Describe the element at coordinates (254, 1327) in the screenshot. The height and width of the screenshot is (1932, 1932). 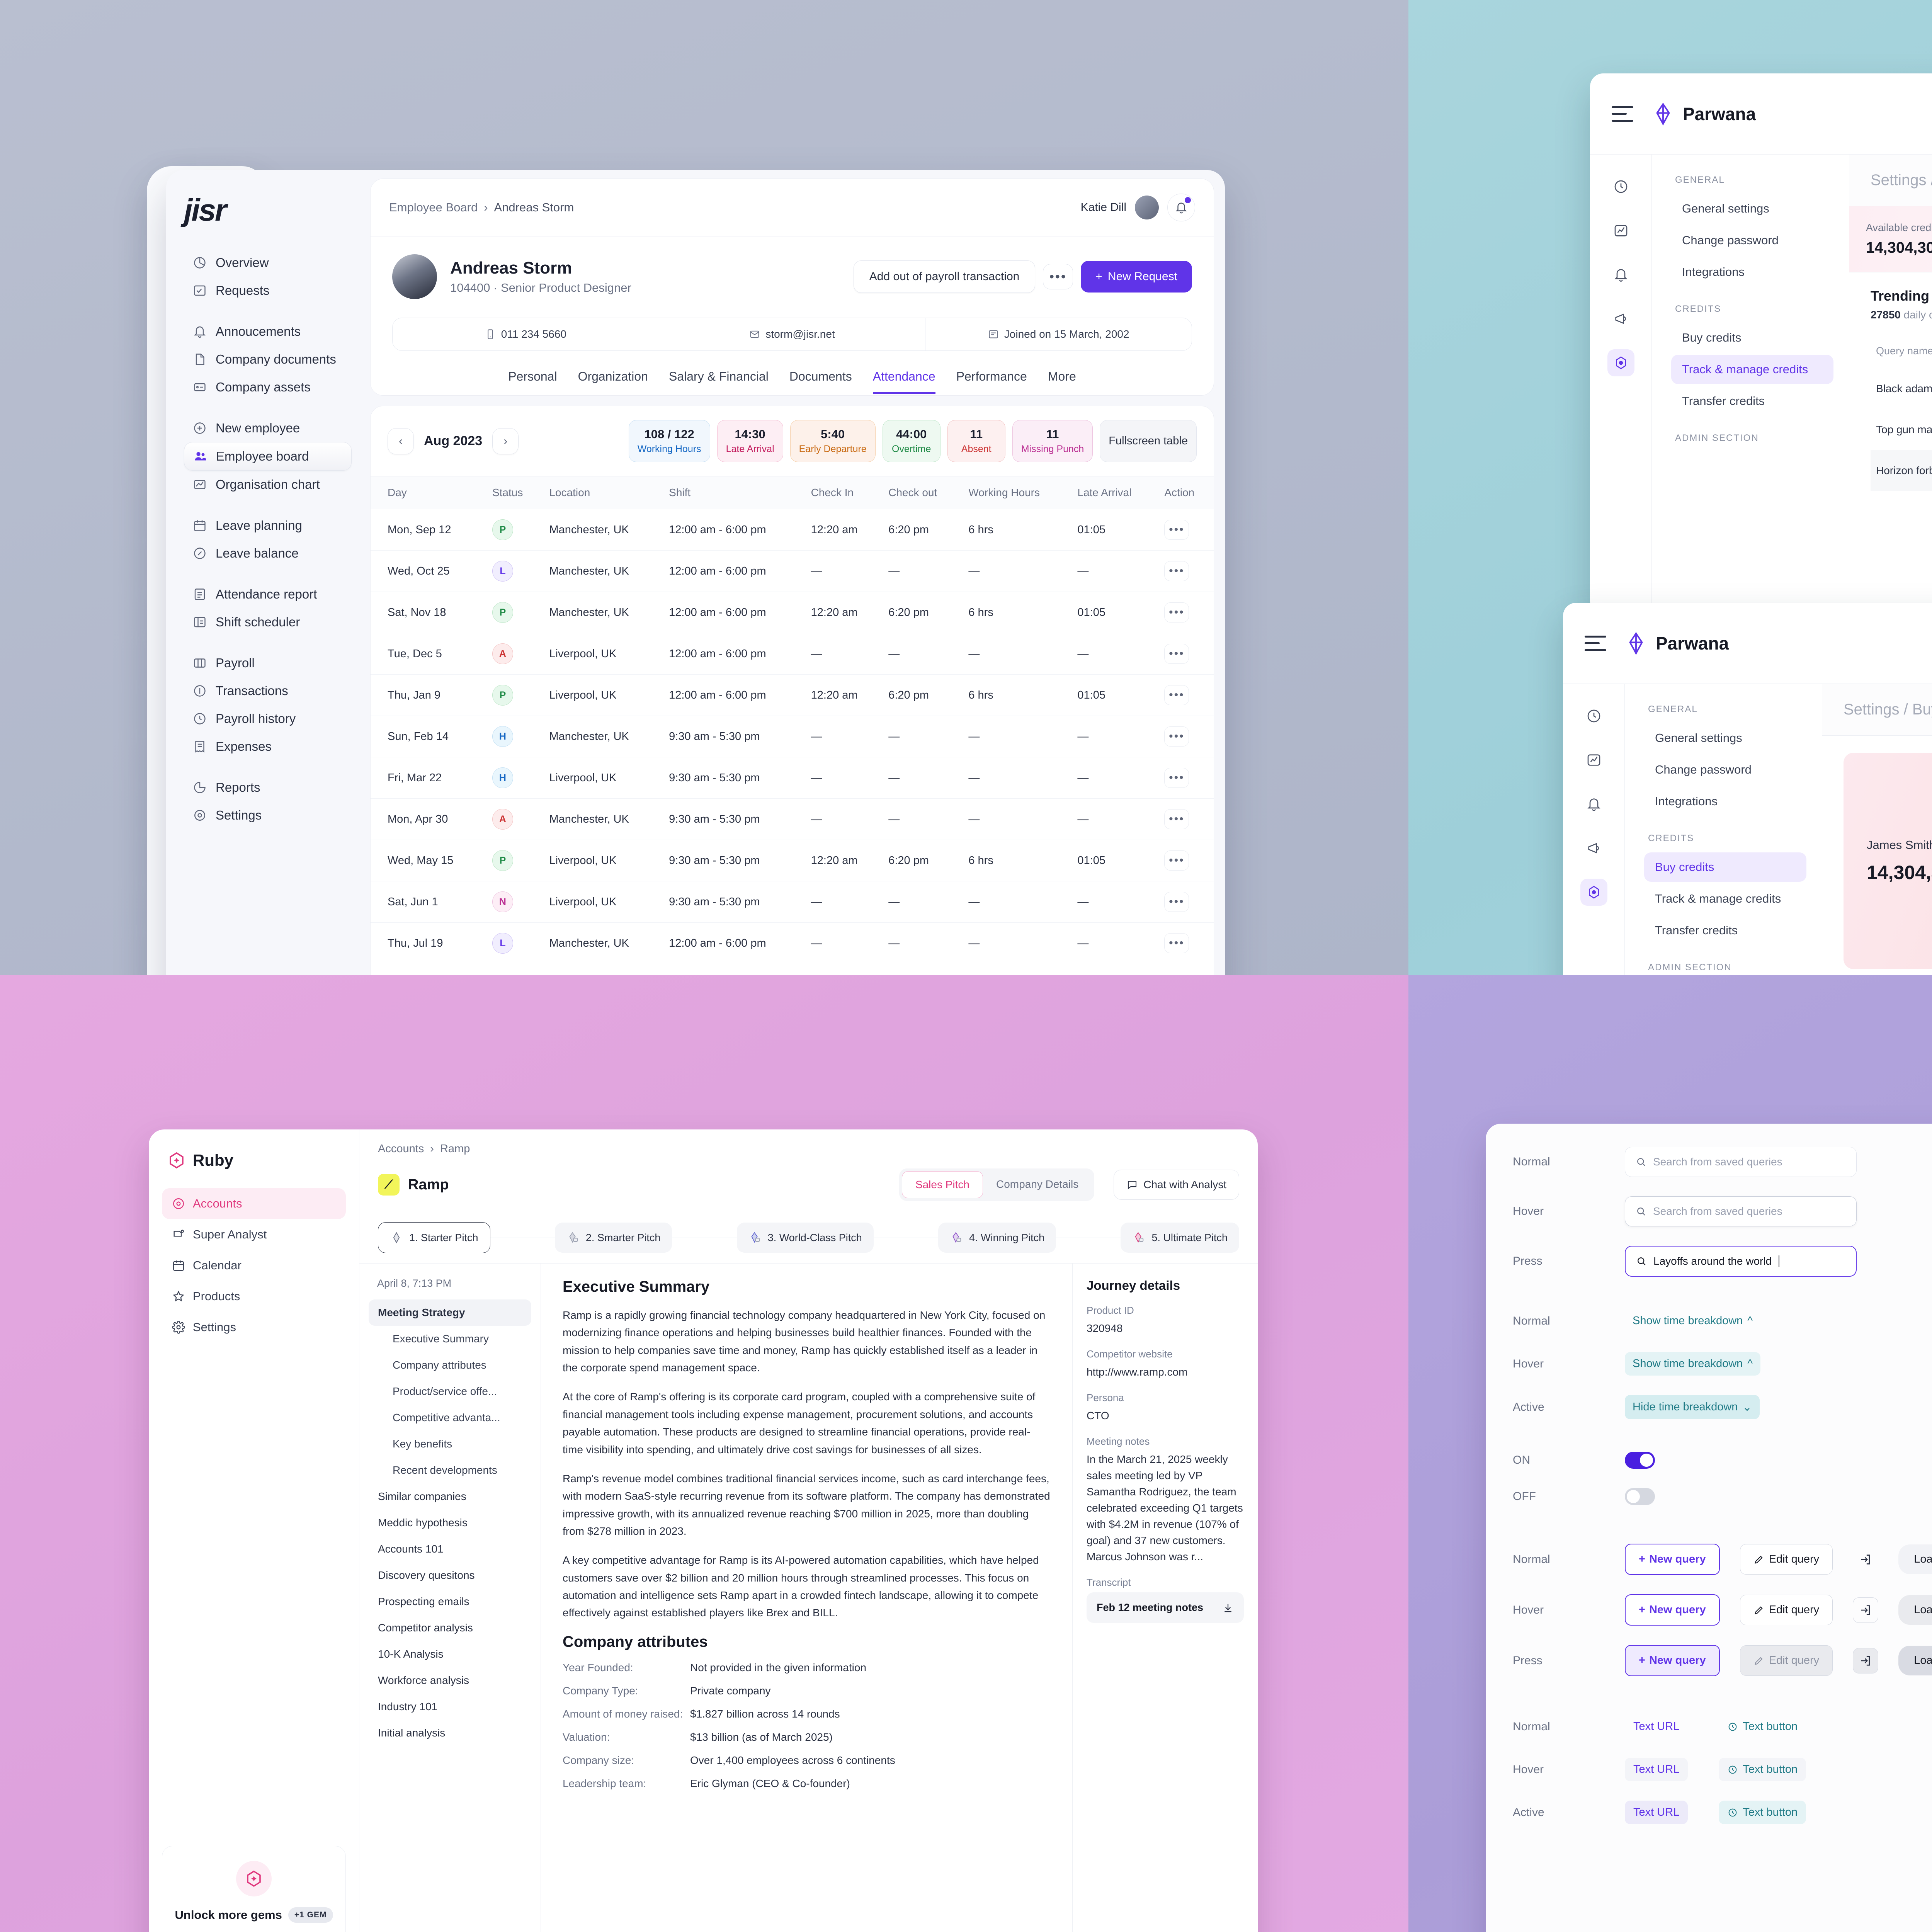
I see `sidebar-item-settings: Settings` at that location.